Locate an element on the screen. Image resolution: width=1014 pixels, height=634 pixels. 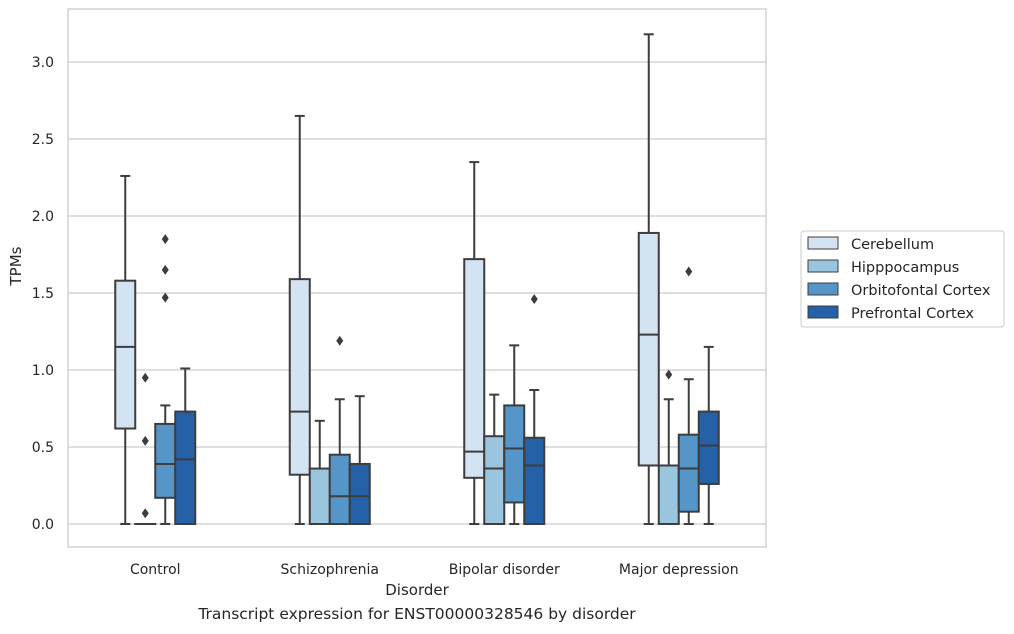
x-tick-label: Schizophrenia is located at coordinates (330, 570).